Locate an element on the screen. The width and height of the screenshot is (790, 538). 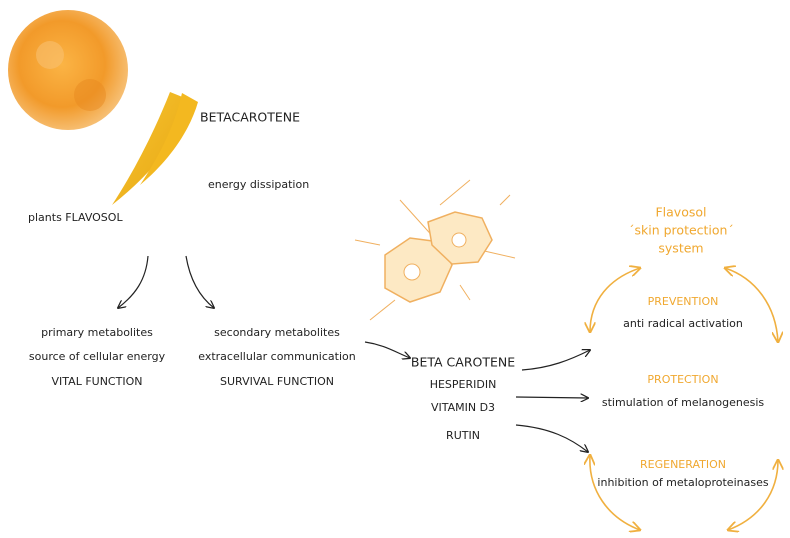
system-title: Flavosol is located at coordinates (680, 212).